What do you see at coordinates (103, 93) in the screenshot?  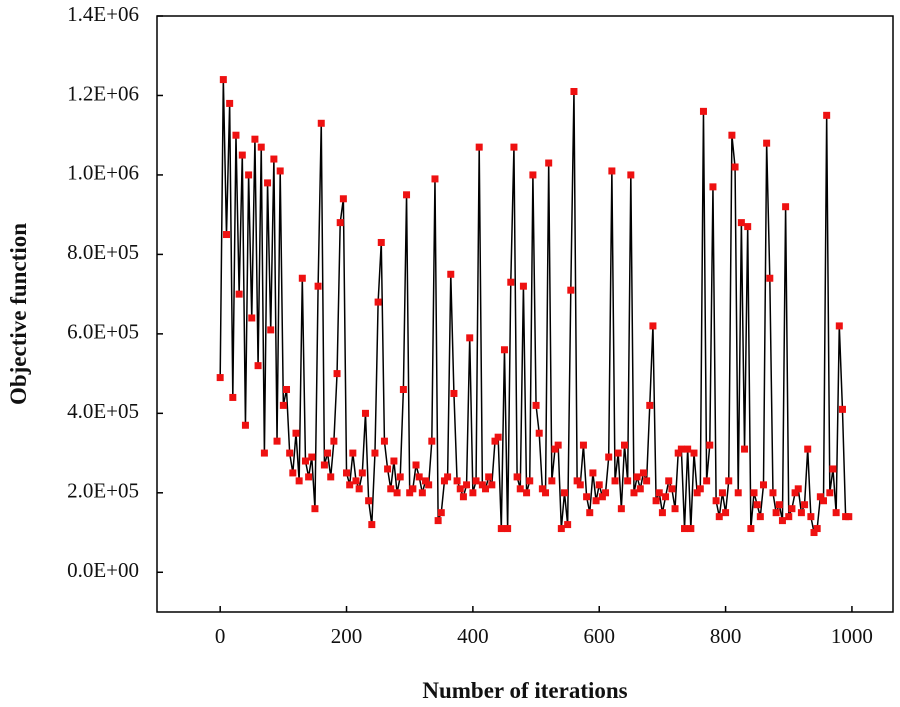 I see `y-tick-label: 1.2E+06` at bounding box center [103, 93].